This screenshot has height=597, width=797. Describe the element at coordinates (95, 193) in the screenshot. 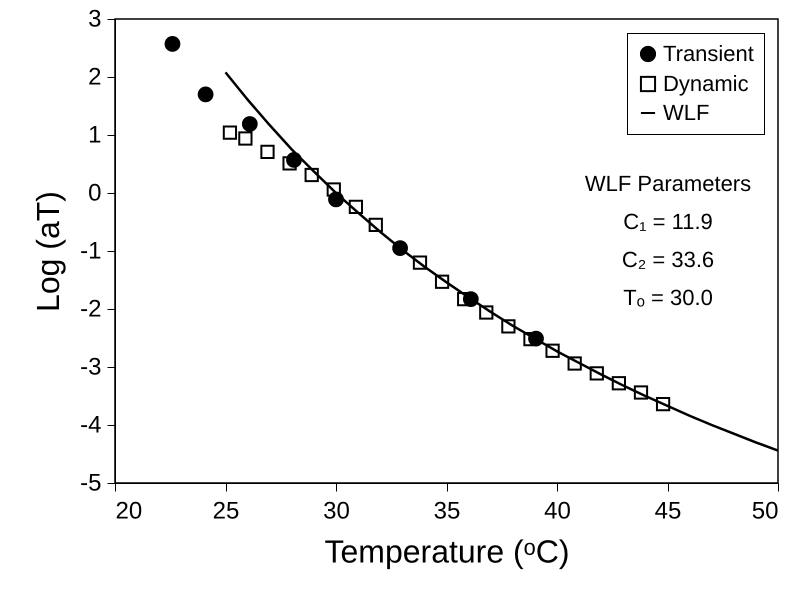

I see `y-tick-label: 0` at that location.